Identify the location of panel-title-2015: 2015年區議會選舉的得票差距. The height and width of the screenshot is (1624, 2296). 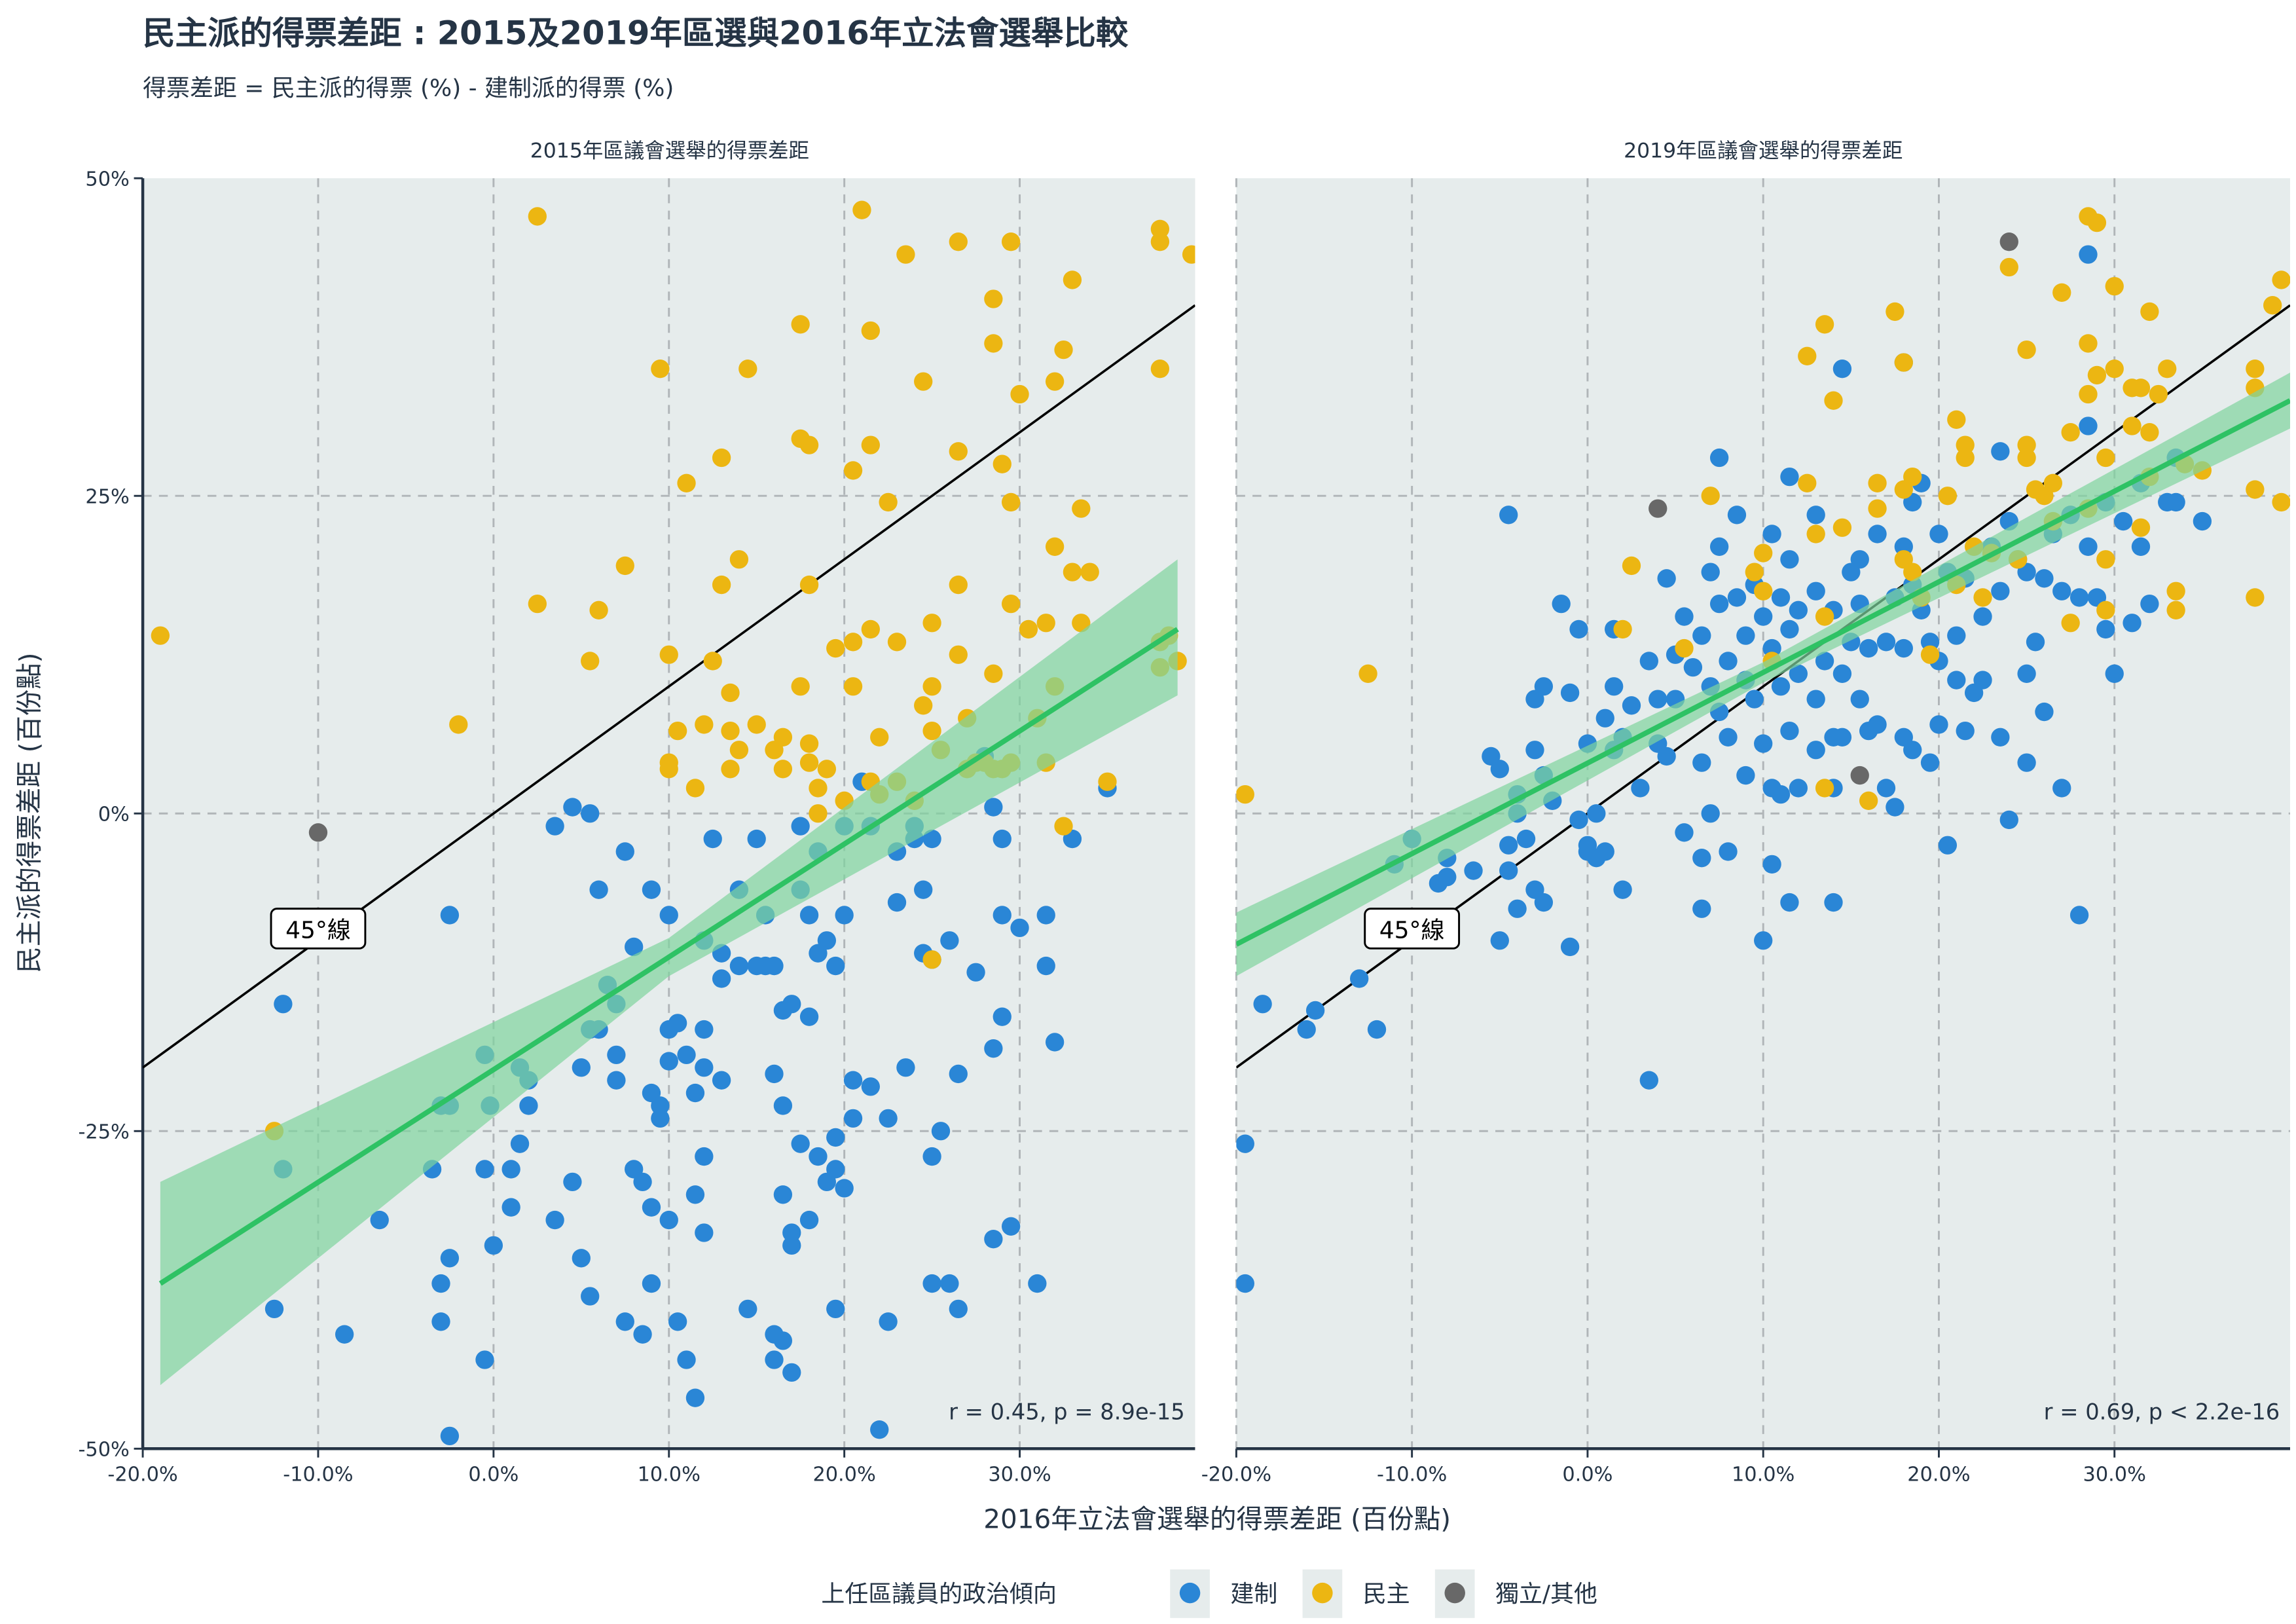
(669, 151).